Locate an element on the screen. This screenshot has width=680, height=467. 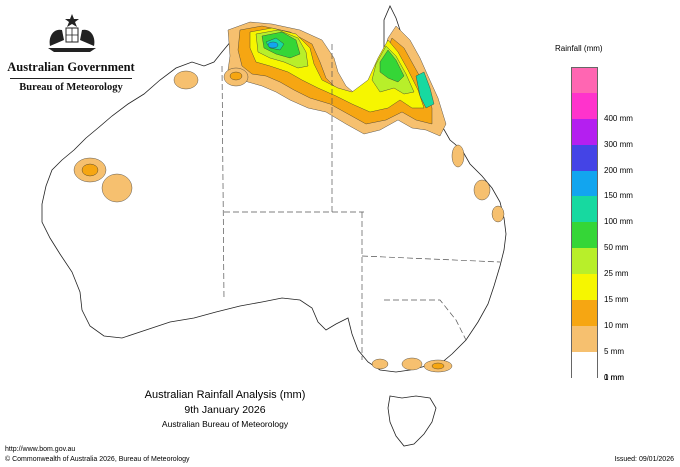
legend-row: 100 mm is located at coordinates (615, 211).